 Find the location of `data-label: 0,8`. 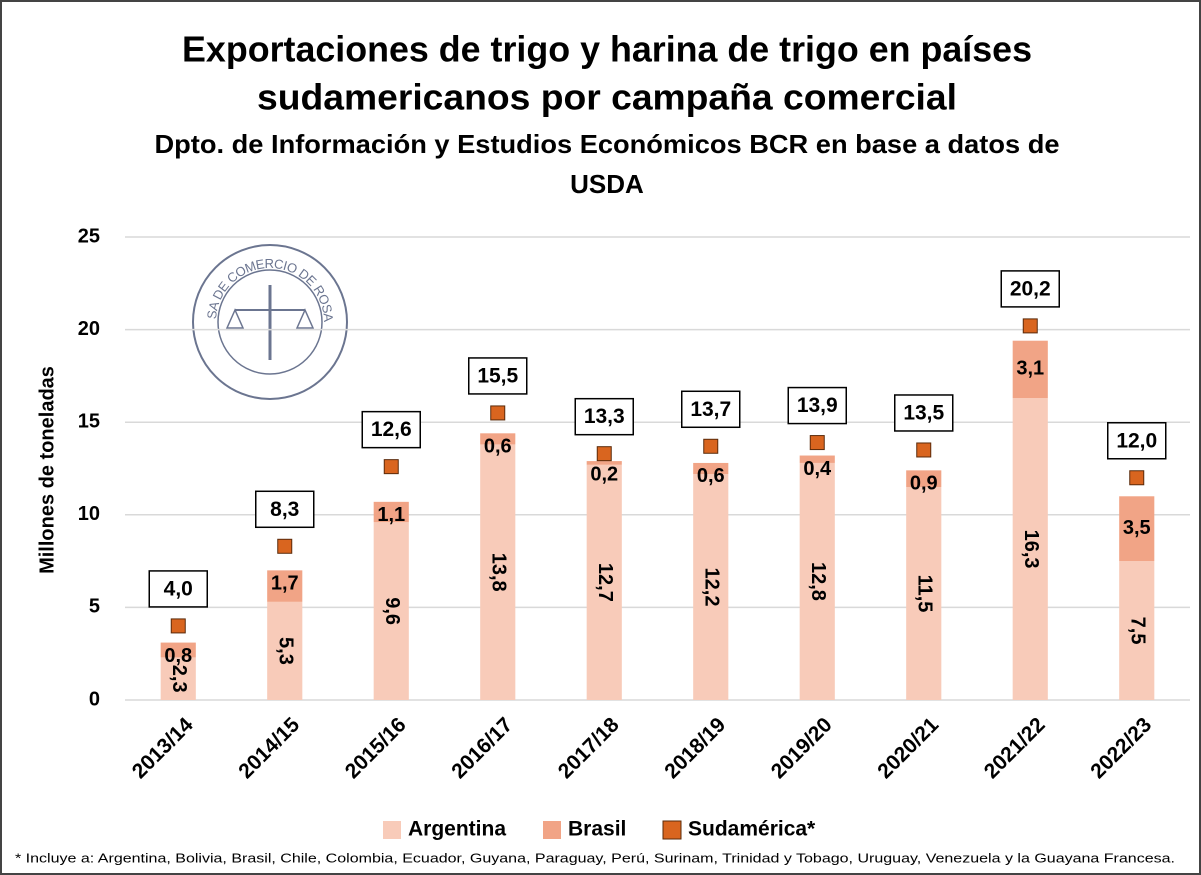

data-label: 0,8 is located at coordinates (178, 656).